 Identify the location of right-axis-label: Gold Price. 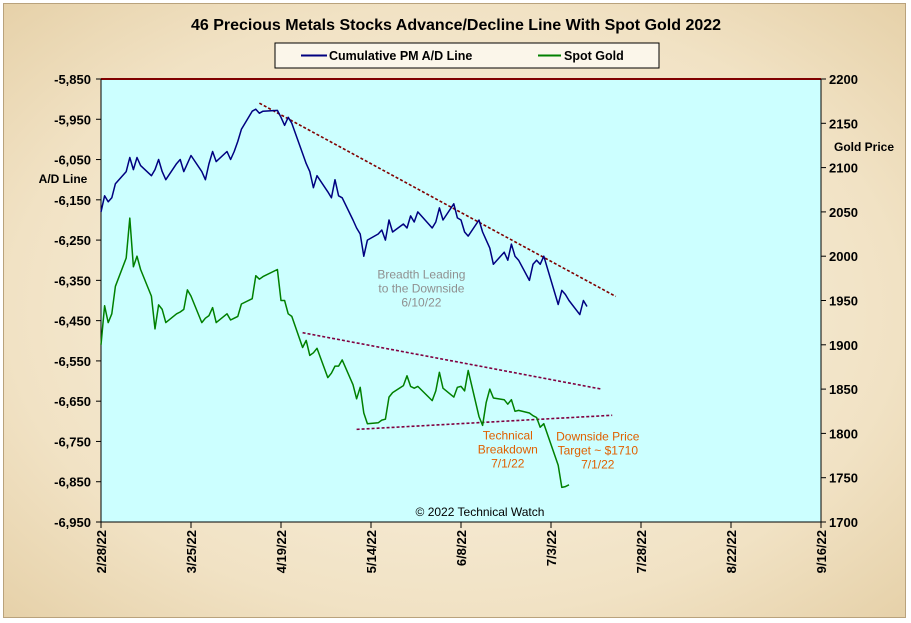
(864, 147).